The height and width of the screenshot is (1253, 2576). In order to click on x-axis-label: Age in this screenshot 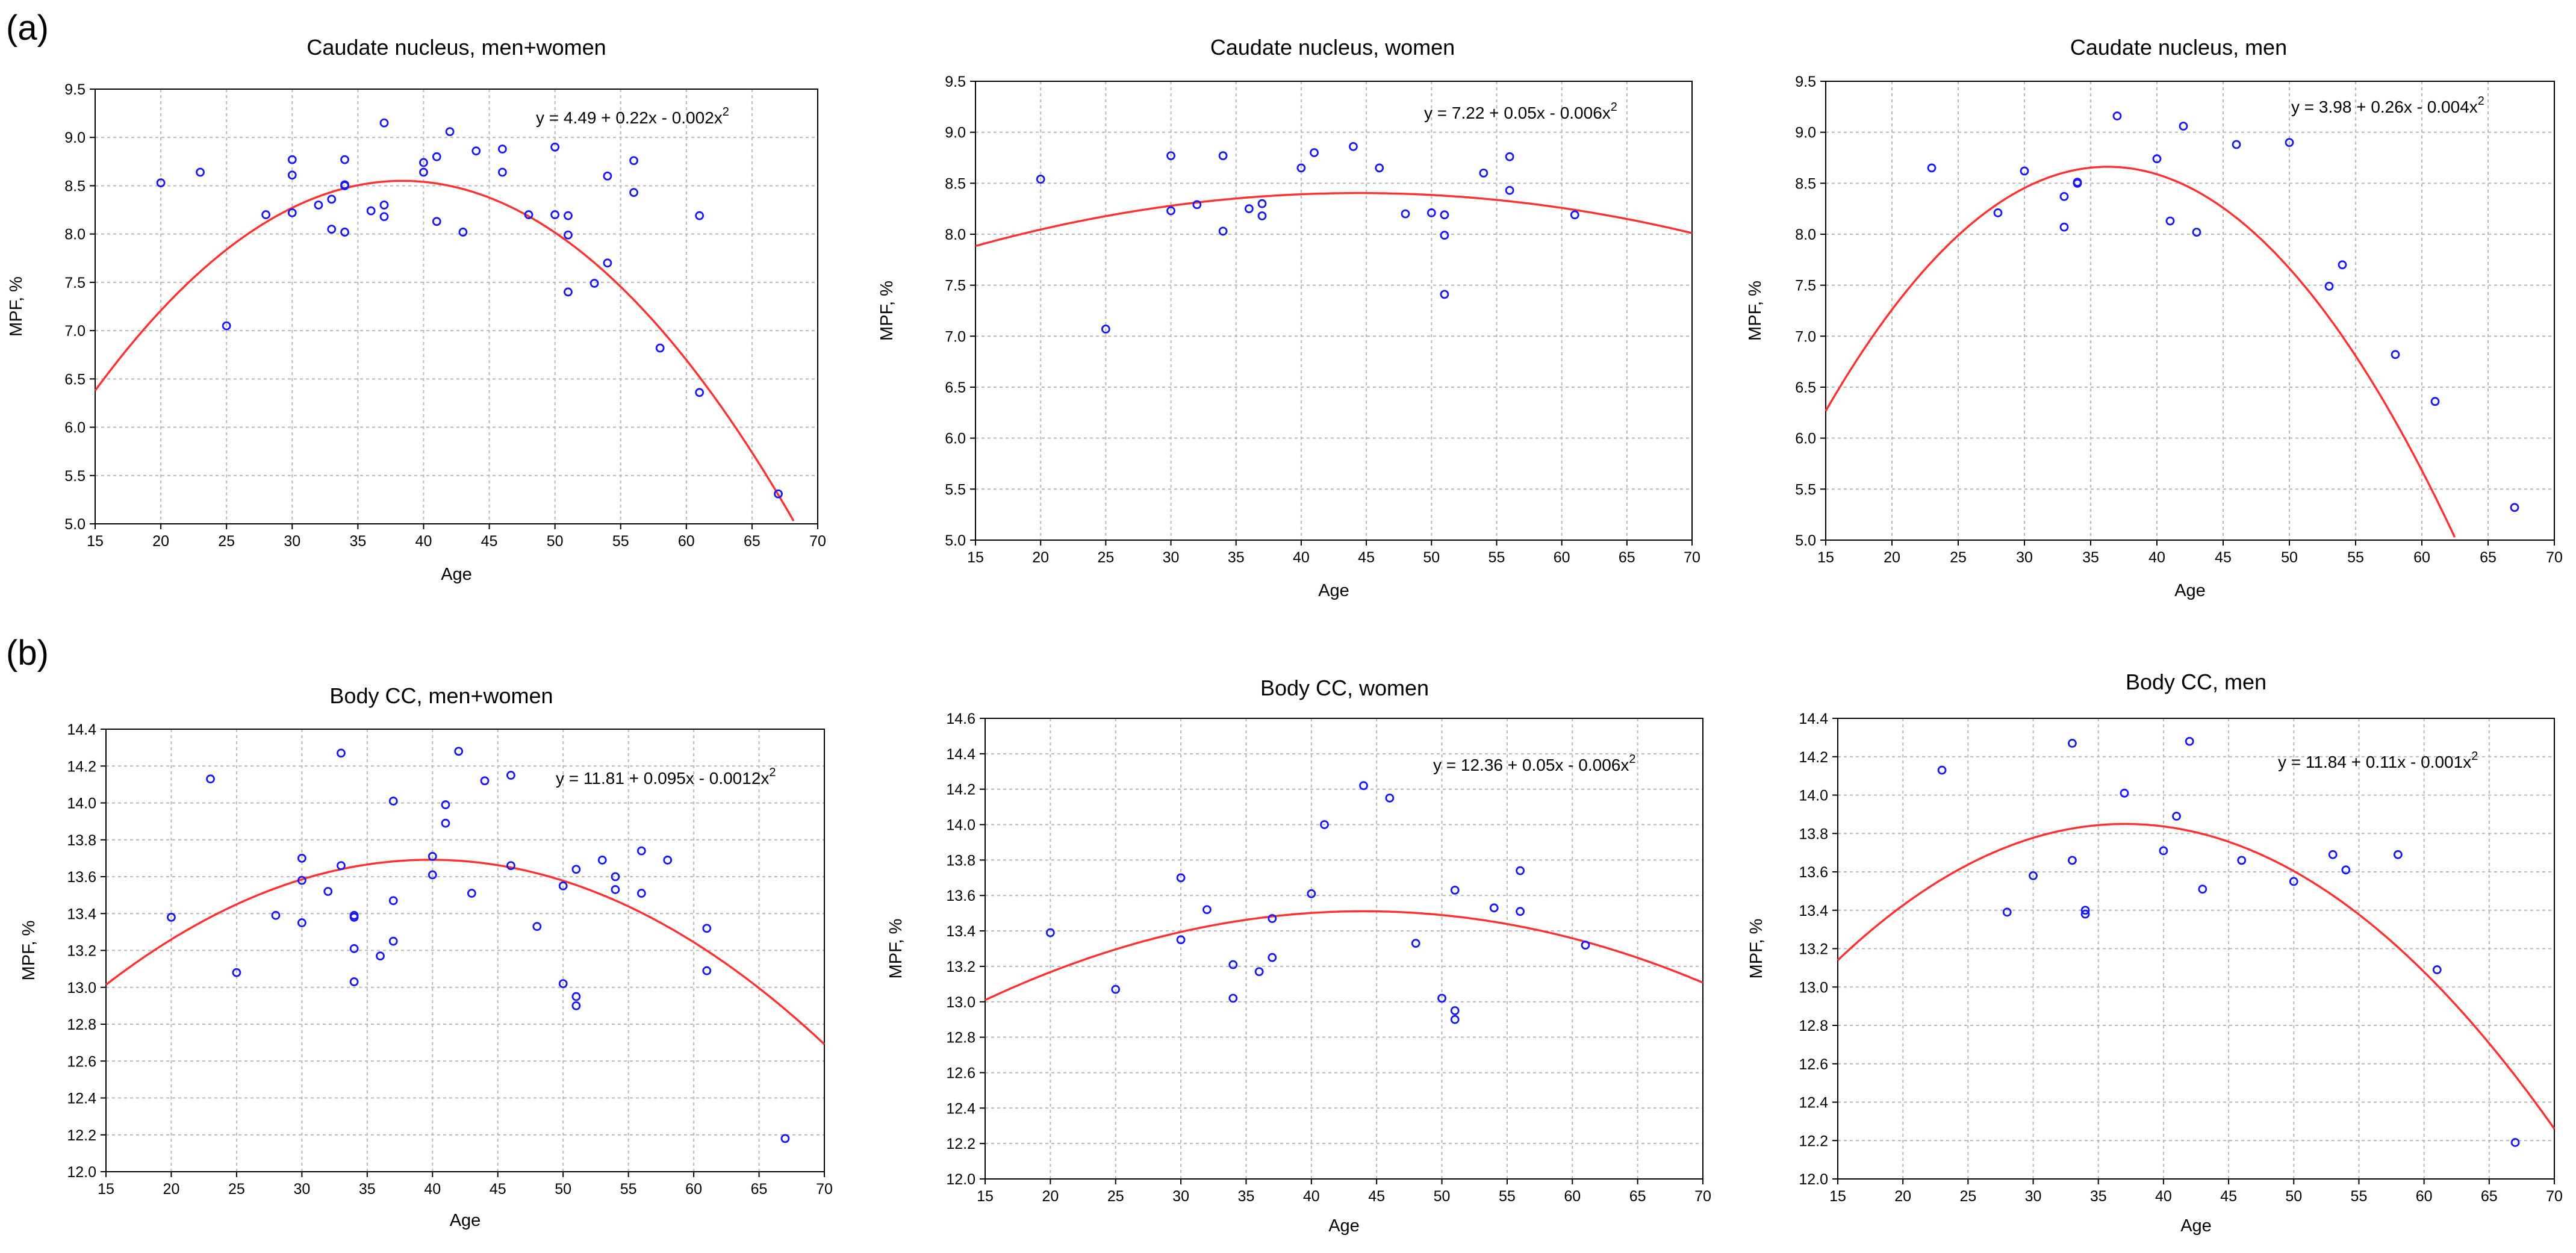, I will do `click(465, 1221)`.